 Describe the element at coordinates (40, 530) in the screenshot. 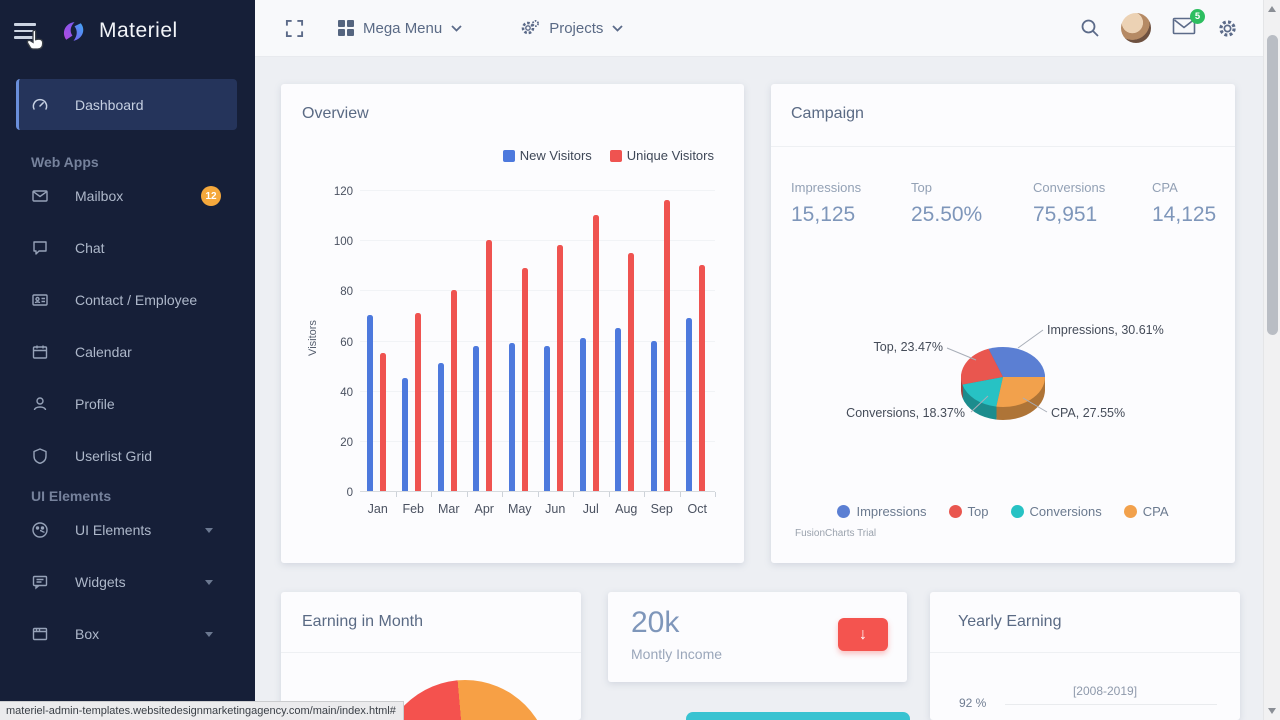

I see `palette-icon` at that location.